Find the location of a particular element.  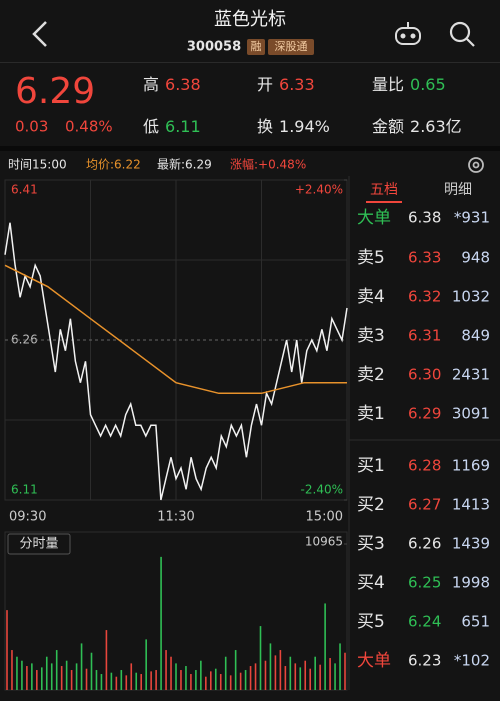

y-tick-label: 6.11 is located at coordinates (24, 490).